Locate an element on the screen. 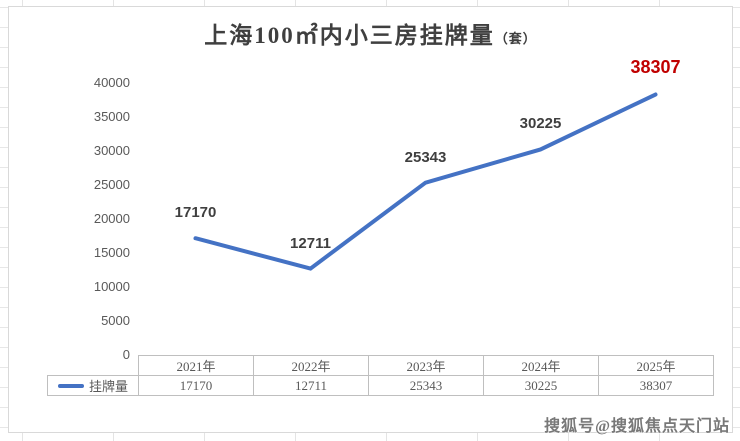 Image resolution: width=740 pixels, height=441 pixels. y-axis-tick-label: 15000 is located at coordinates (111, 252).